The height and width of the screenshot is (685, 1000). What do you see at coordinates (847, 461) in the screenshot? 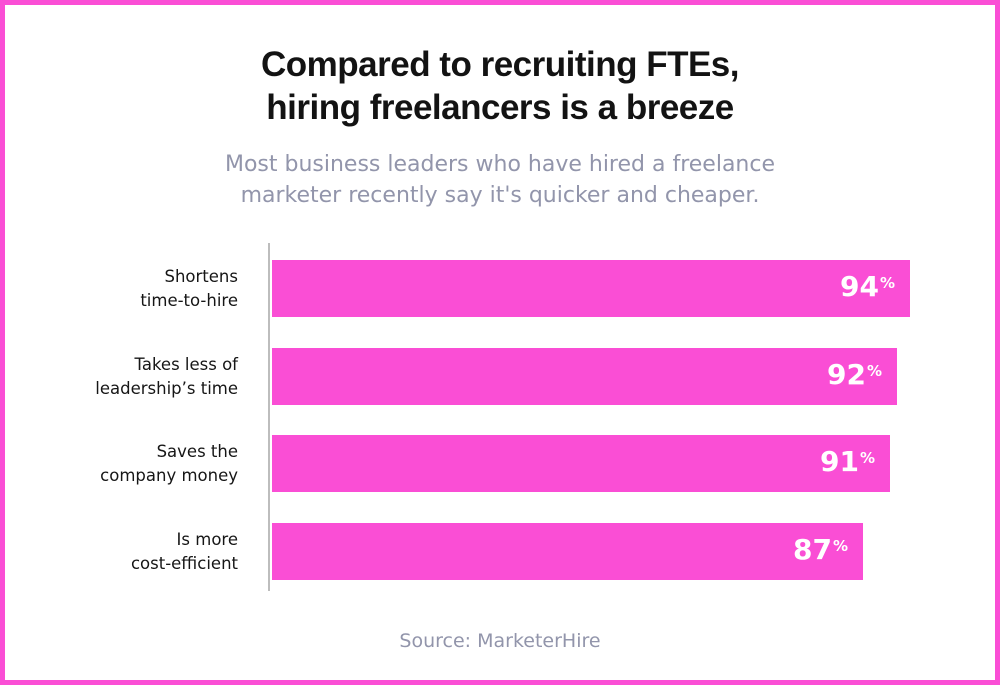
I see `value-label: 91%` at bounding box center [847, 461].